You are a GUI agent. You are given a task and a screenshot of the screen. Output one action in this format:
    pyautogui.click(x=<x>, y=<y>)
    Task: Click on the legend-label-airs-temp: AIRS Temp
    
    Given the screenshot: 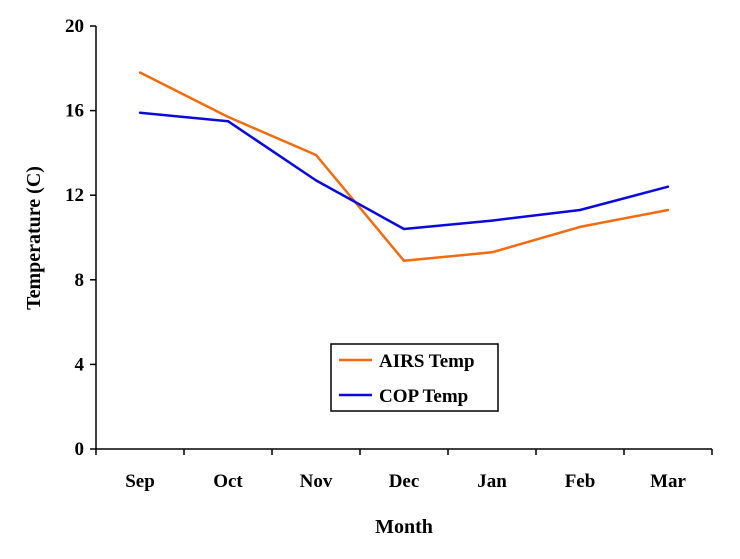 What is the action you would take?
    pyautogui.click(x=427, y=361)
    